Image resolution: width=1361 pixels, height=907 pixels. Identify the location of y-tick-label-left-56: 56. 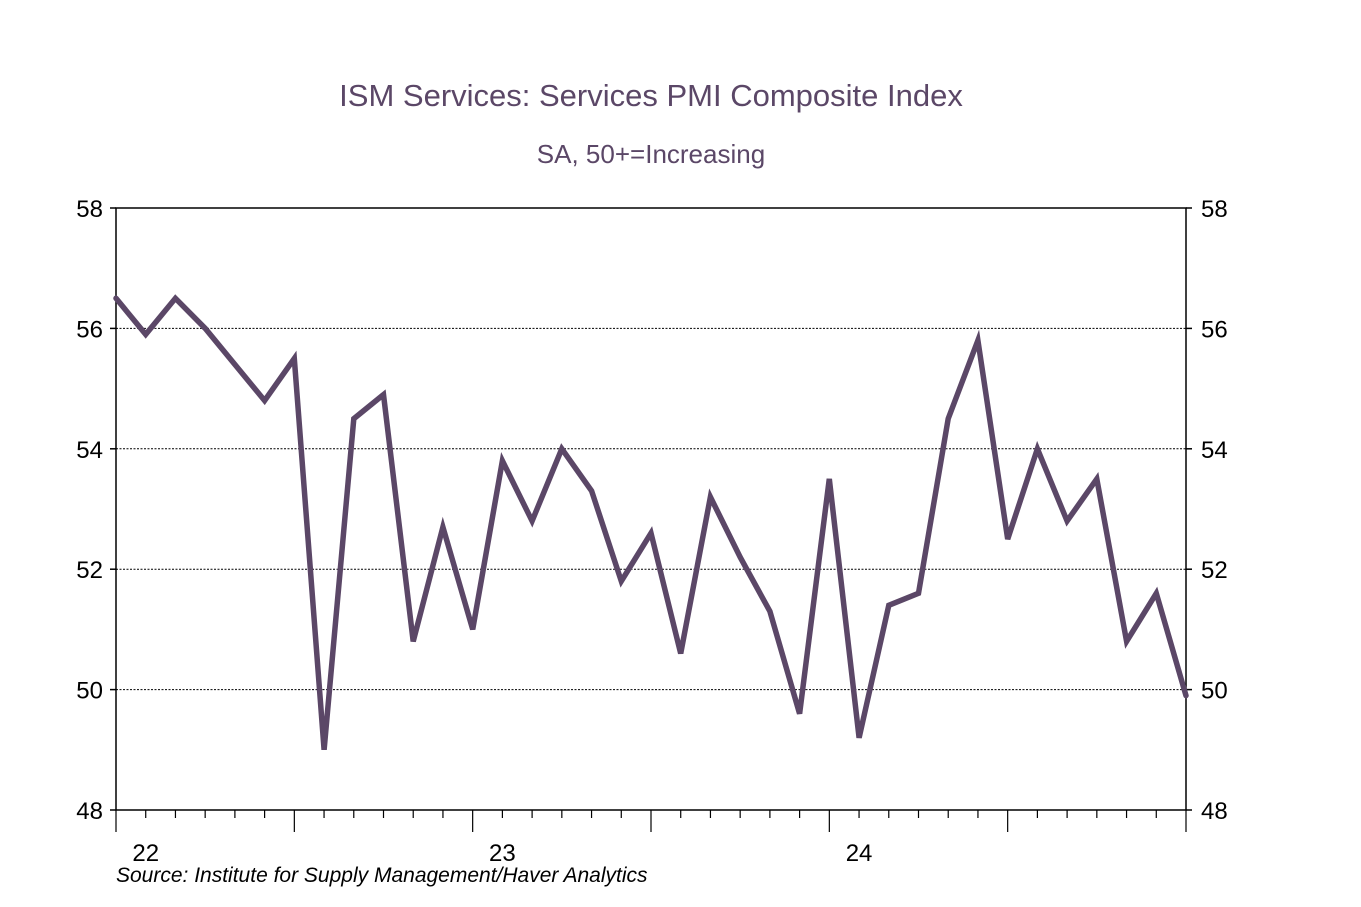
(89, 329).